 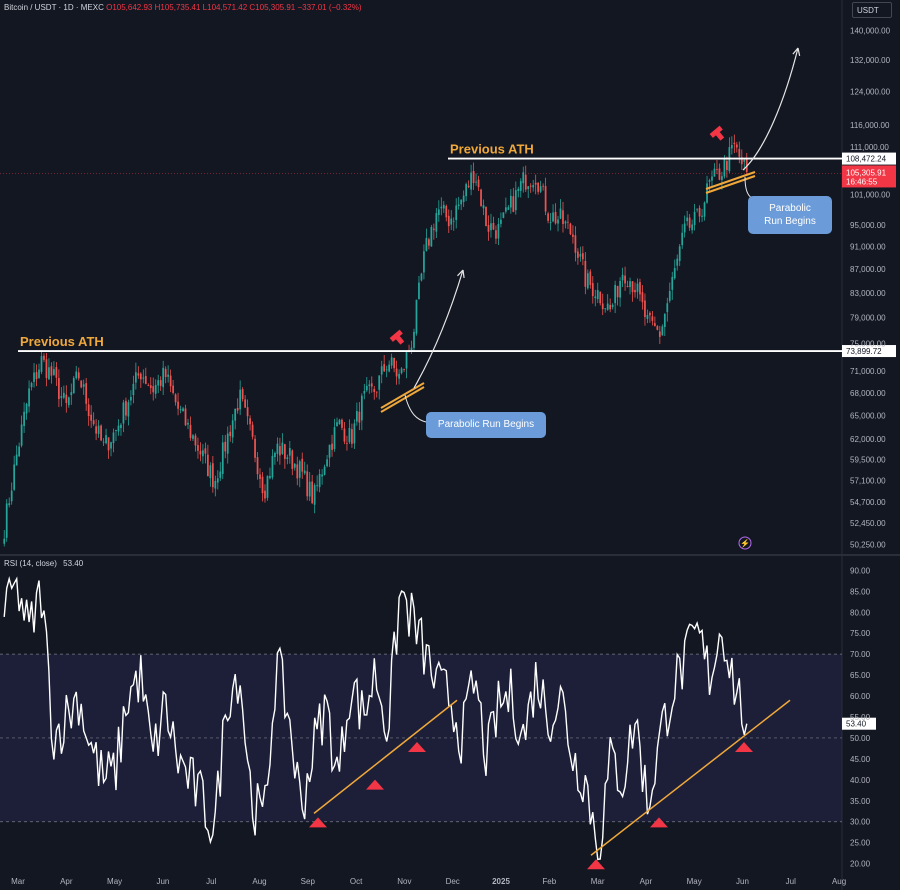 What do you see at coordinates (868, 371) in the screenshot?
I see `price-tick-label: 71,000.00` at bounding box center [868, 371].